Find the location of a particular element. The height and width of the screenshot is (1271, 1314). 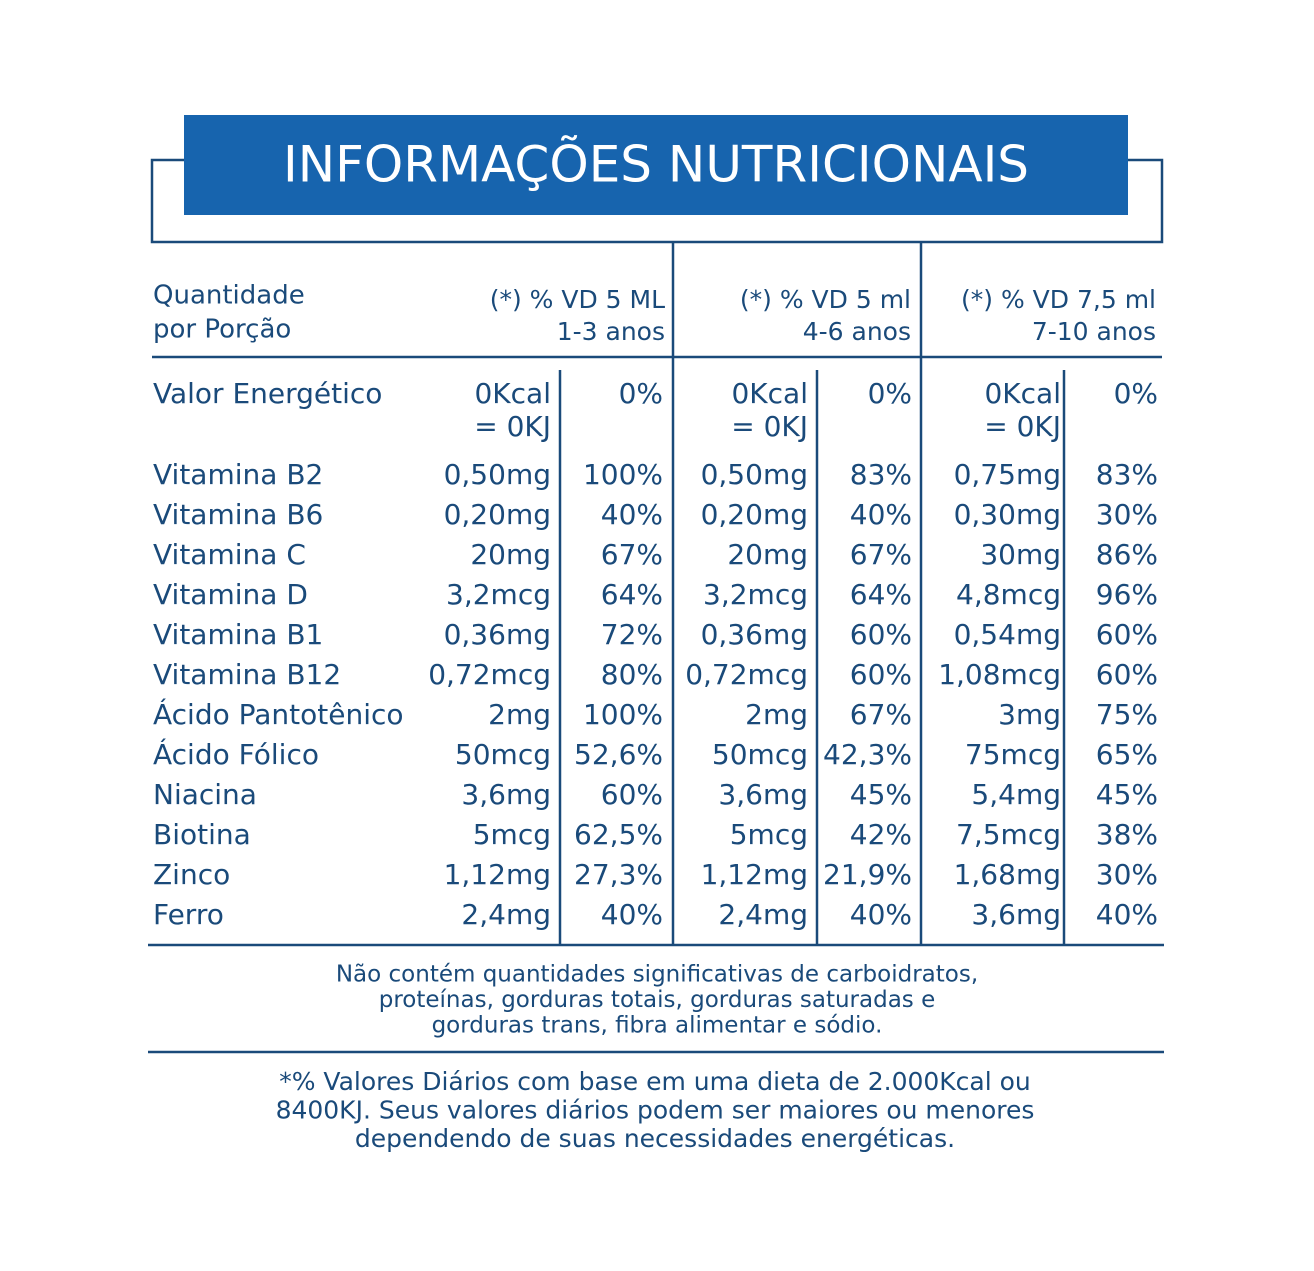

column-header: 4-6 anos is located at coordinates (857, 331).